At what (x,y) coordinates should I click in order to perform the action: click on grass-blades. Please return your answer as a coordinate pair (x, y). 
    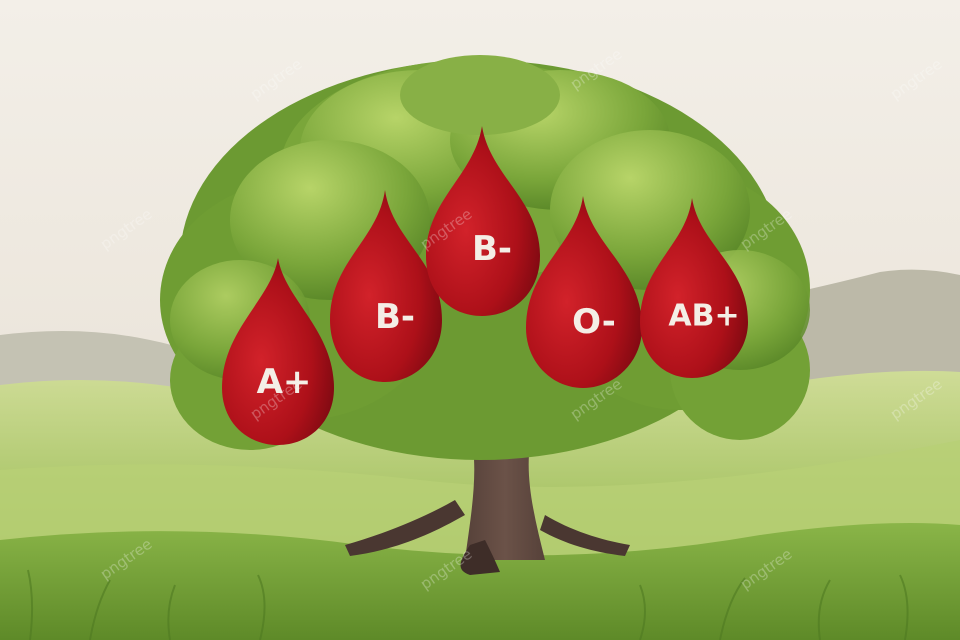
    Looking at the image, I should click on (468, 604).